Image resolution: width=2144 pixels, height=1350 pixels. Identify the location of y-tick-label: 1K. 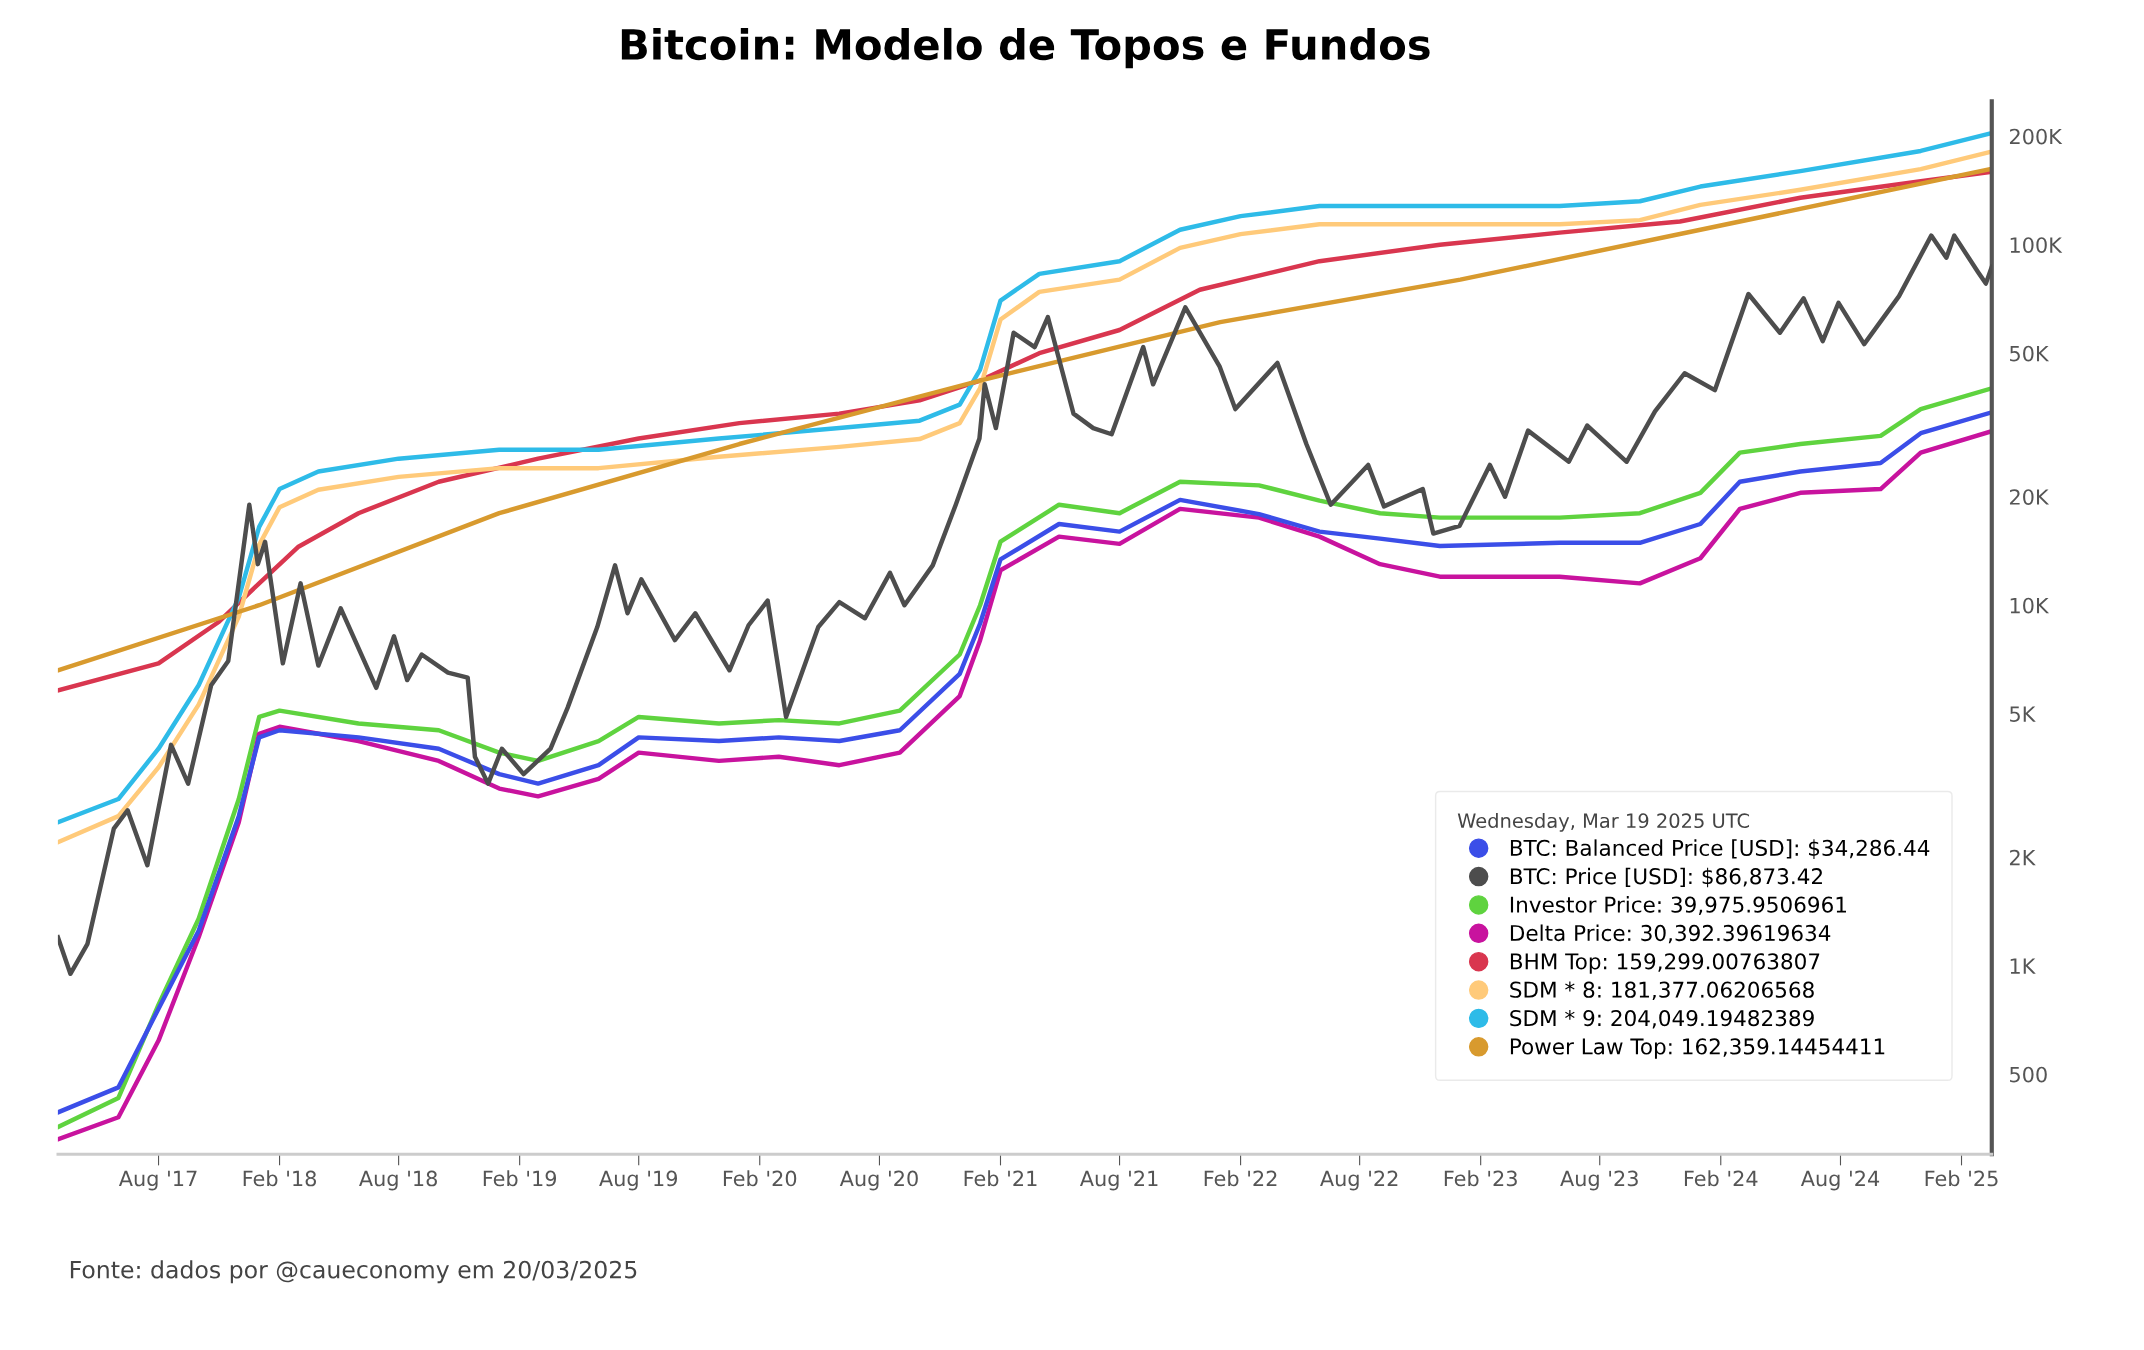
(2023, 966).